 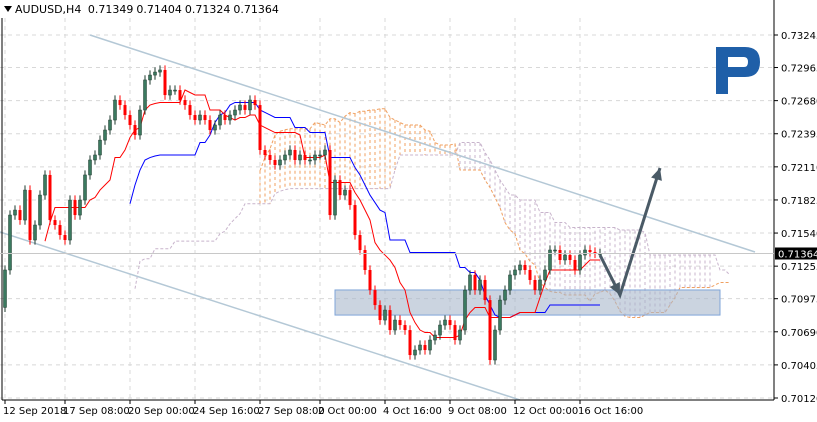 What do you see at coordinates (610, 411) in the screenshot?
I see `x-tick-label: 16 Oct 16:00` at bounding box center [610, 411].